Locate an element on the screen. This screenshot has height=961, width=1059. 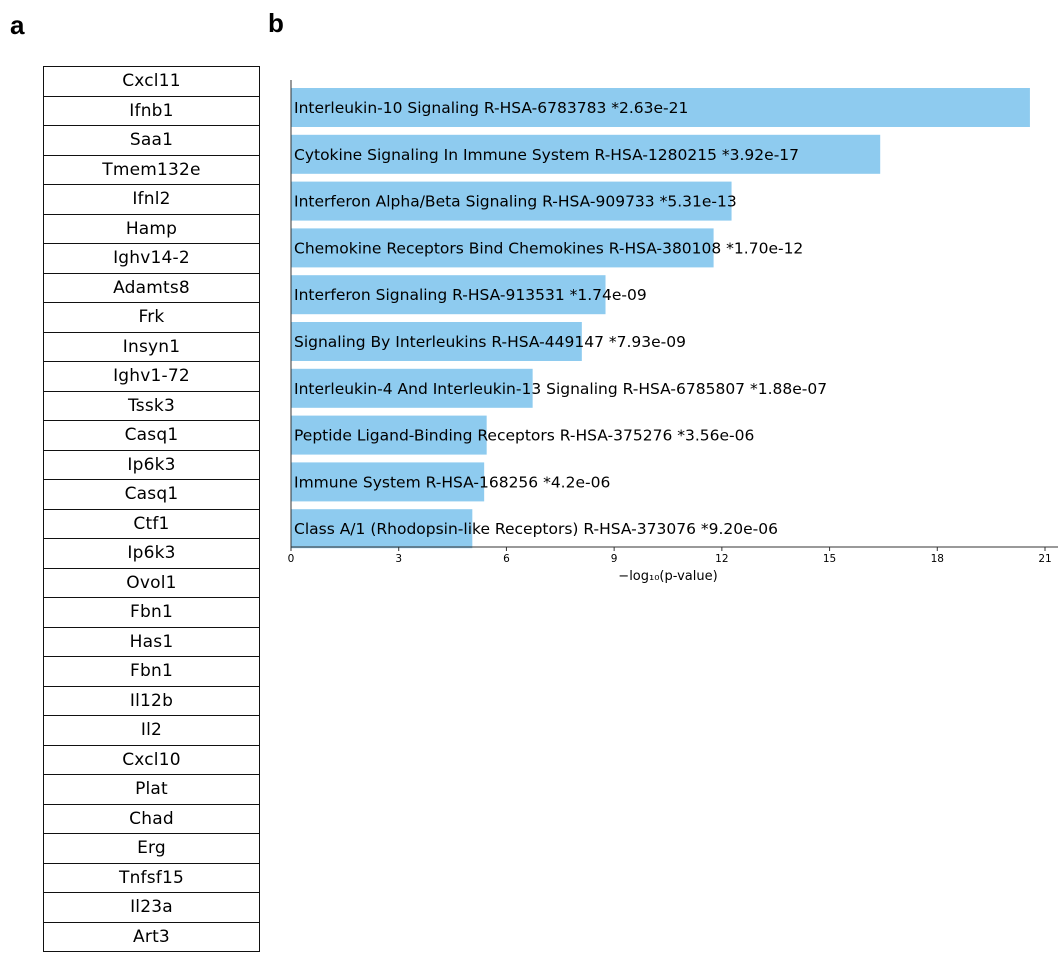
gene-row: Il12b is located at coordinates (151, 701).